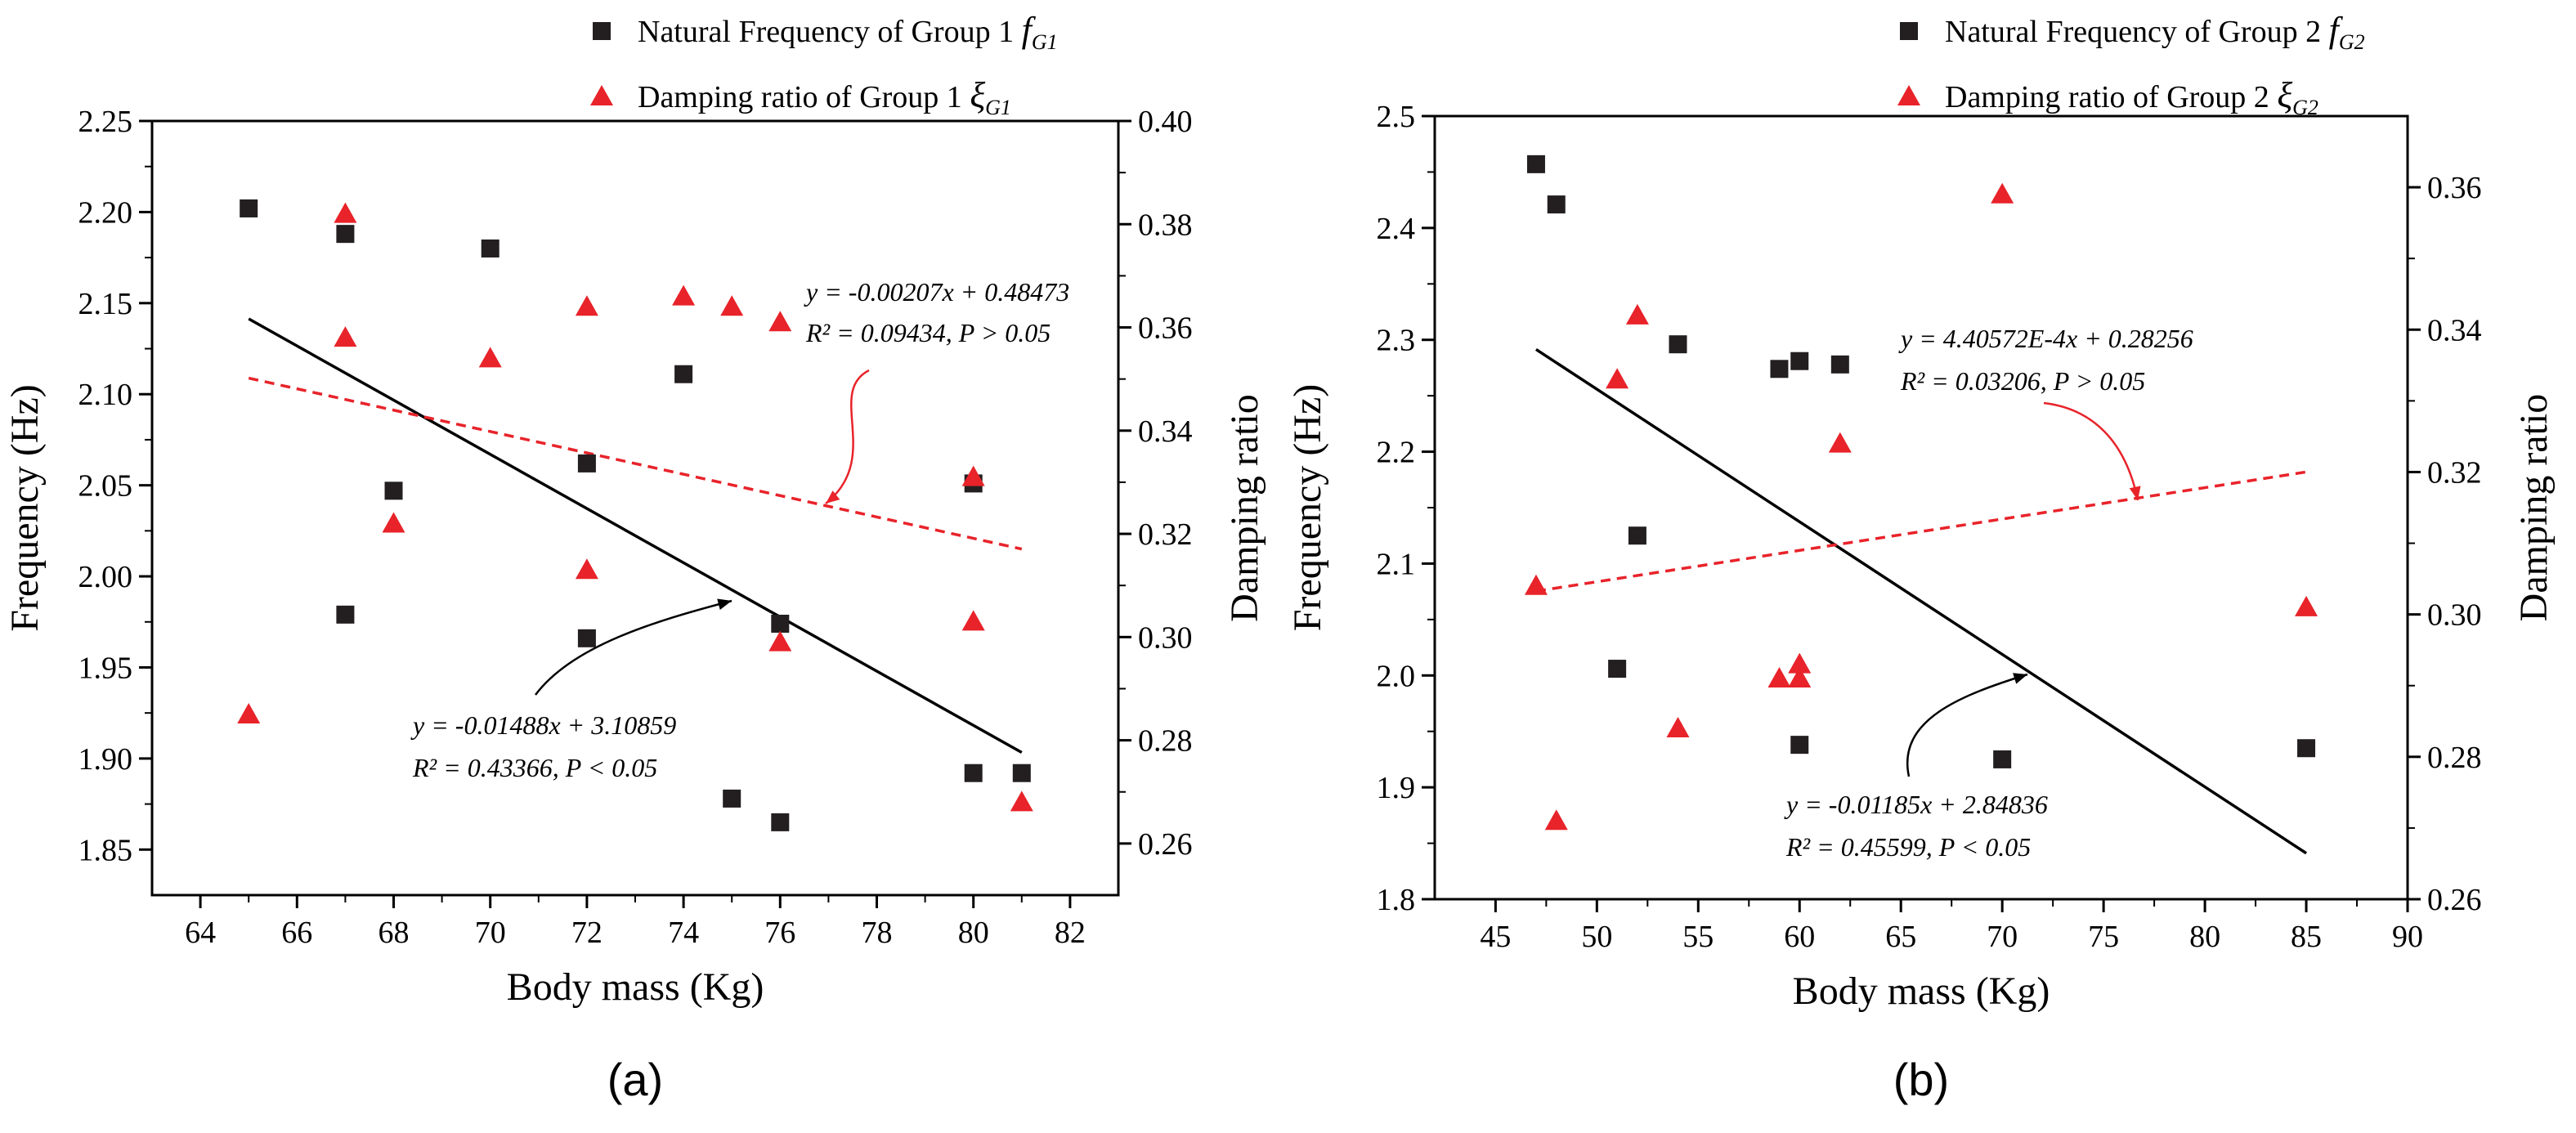 The width and height of the screenshot is (2576, 1133). What do you see at coordinates (636, 463) in the screenshot?
I see `damping-fit-line` at bounding box center [636, 463].